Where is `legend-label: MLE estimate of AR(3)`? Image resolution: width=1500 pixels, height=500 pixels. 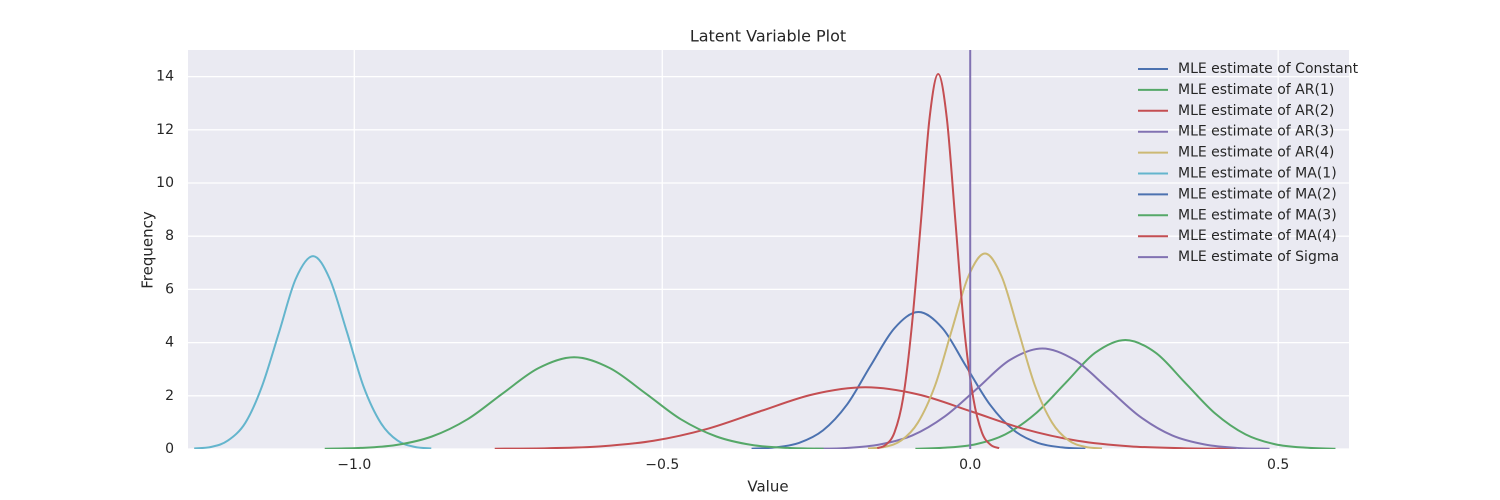
legend-label: MLE estimate of AR(3) is located at coordinates (1256, 132).